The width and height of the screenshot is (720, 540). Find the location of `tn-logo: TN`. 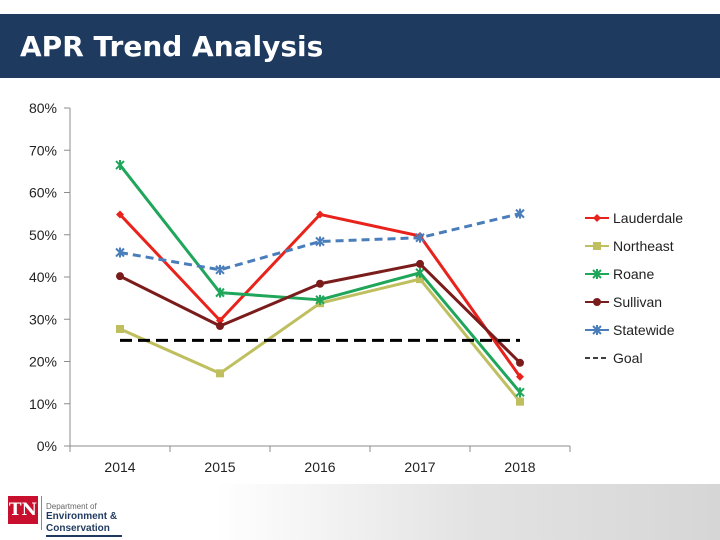

tn-logo: TN is located at coordinates (23, 510).